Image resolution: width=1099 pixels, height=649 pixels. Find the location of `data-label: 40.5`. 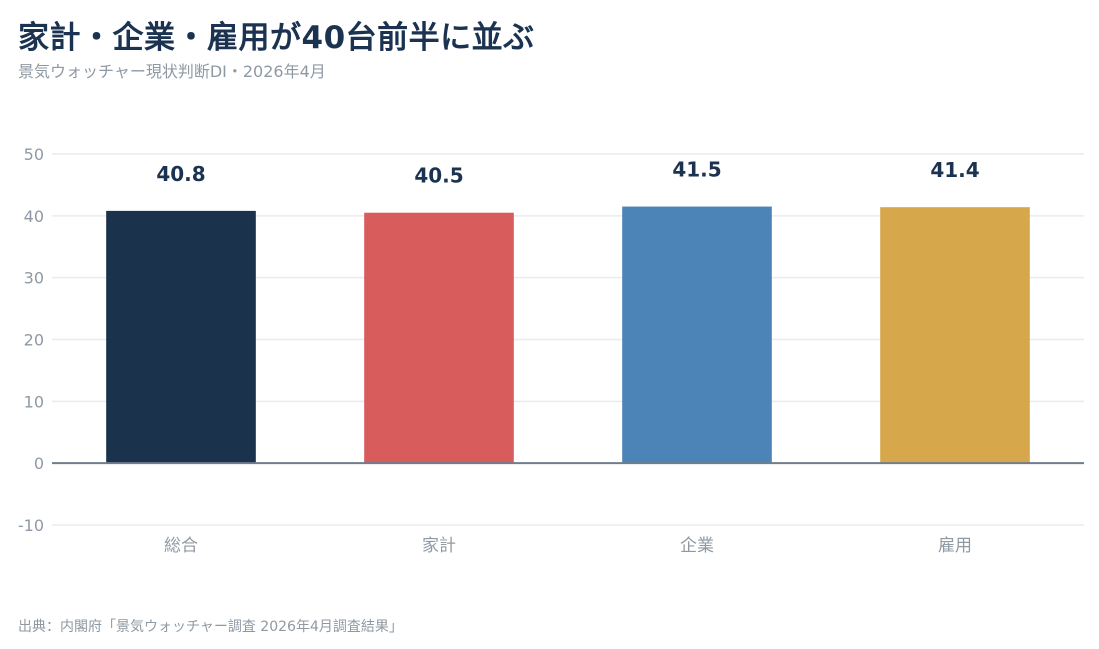

data-label: 40.5 is located at coordinates (438, 176).